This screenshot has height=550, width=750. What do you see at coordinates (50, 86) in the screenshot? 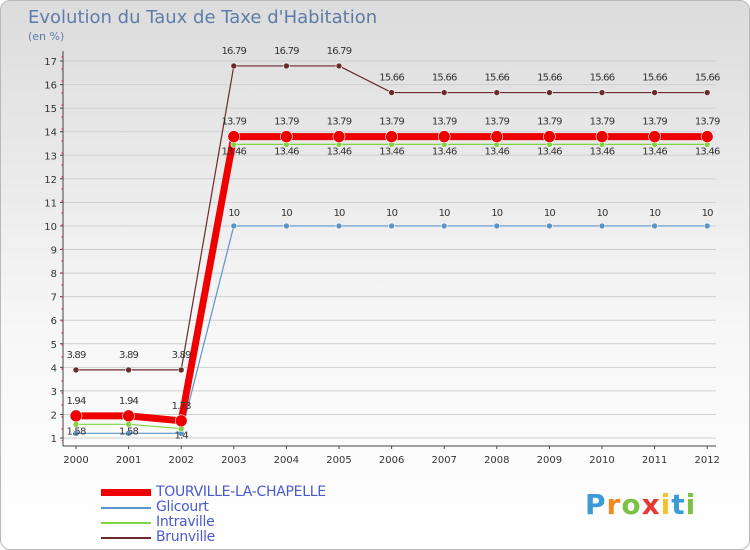
I see `y-tick-label: 16` at bounding box center [50, 86].